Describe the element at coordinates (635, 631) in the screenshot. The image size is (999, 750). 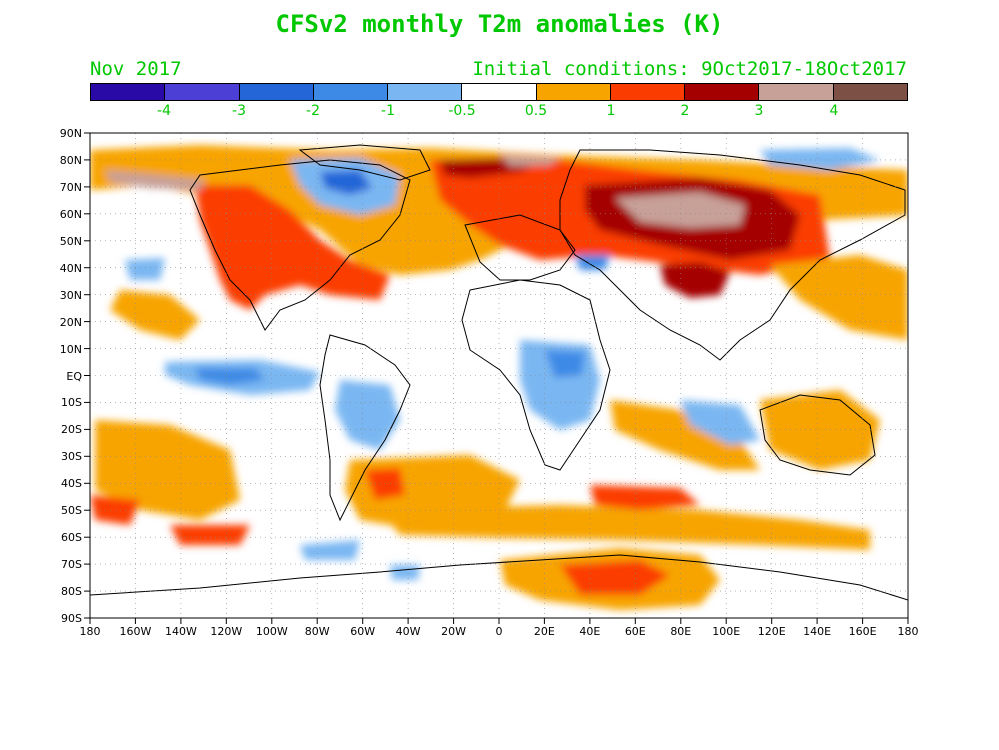
I see `lon-label: 60E` at that location.